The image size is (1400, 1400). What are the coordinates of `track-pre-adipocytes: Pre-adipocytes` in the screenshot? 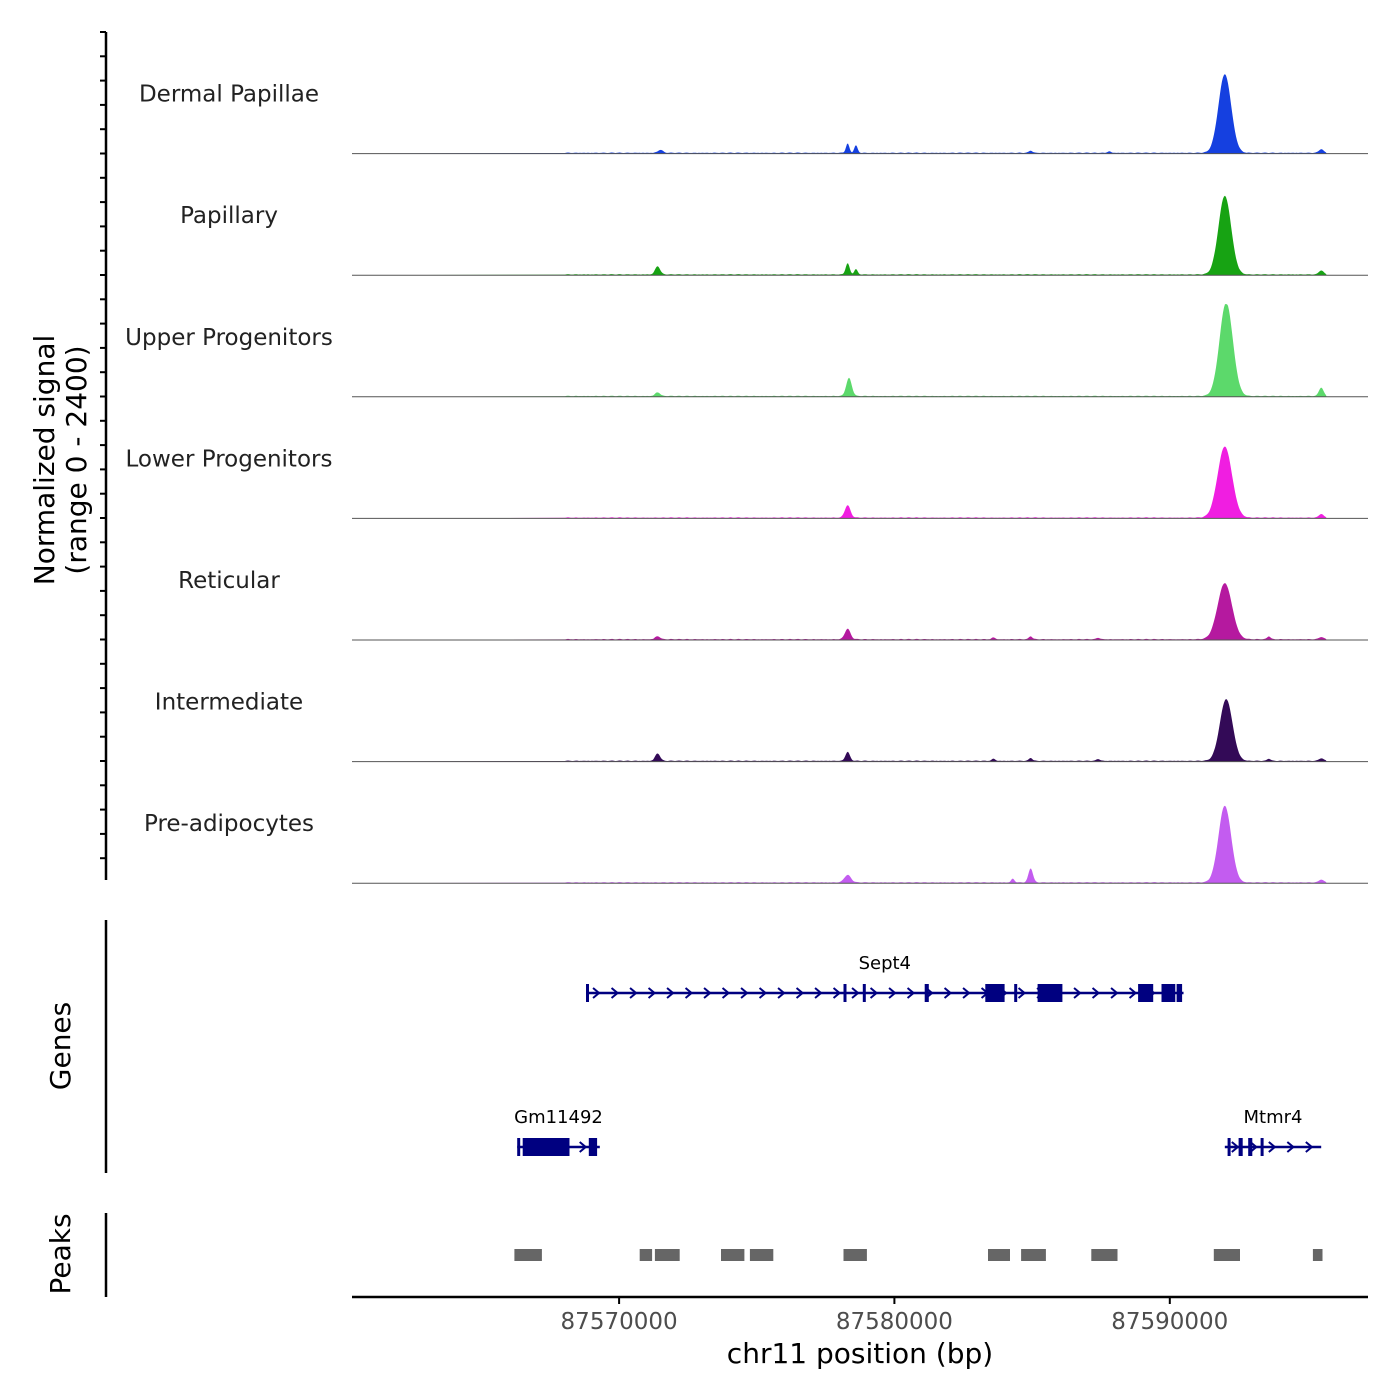 It's located at (756, 844).